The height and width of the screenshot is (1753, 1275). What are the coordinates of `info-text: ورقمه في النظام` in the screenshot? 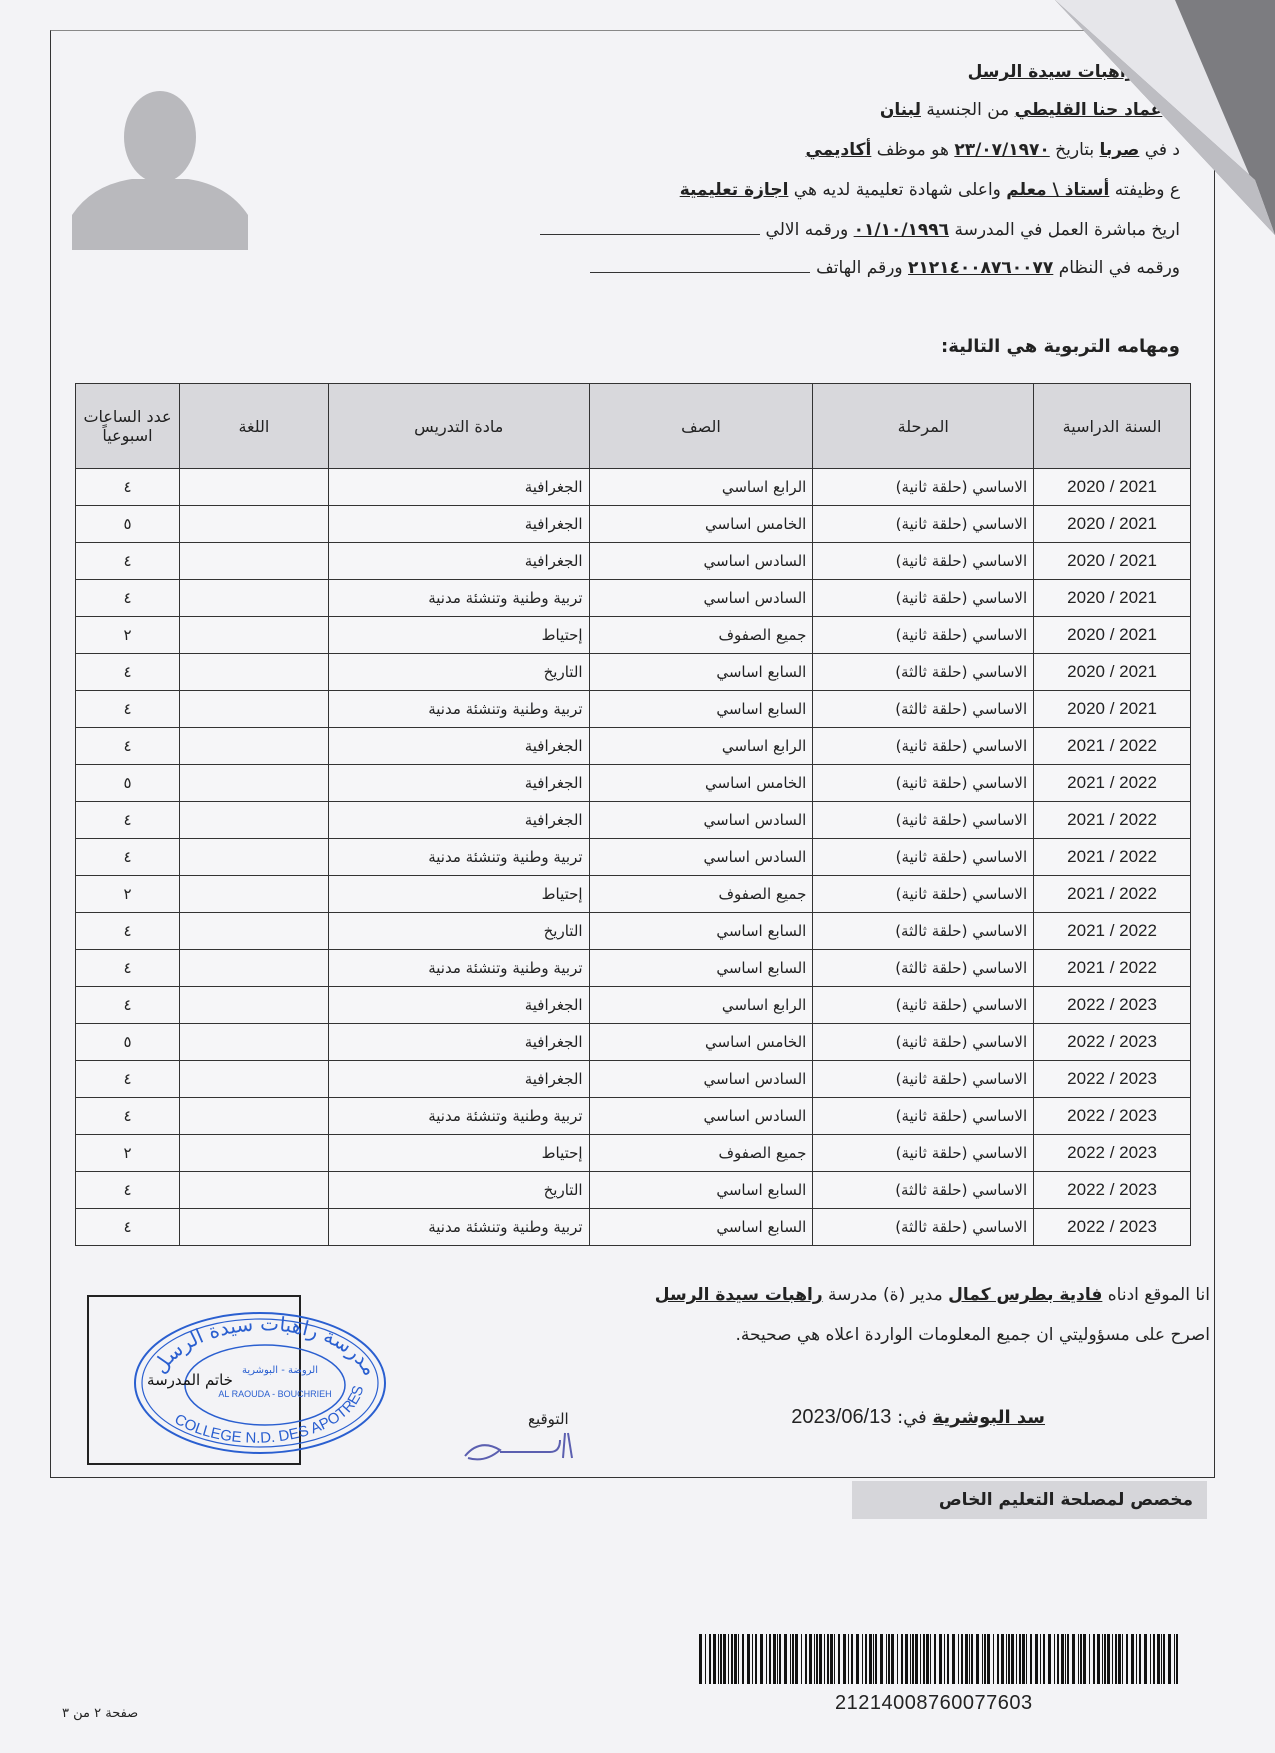 It's located at (1116, 268).